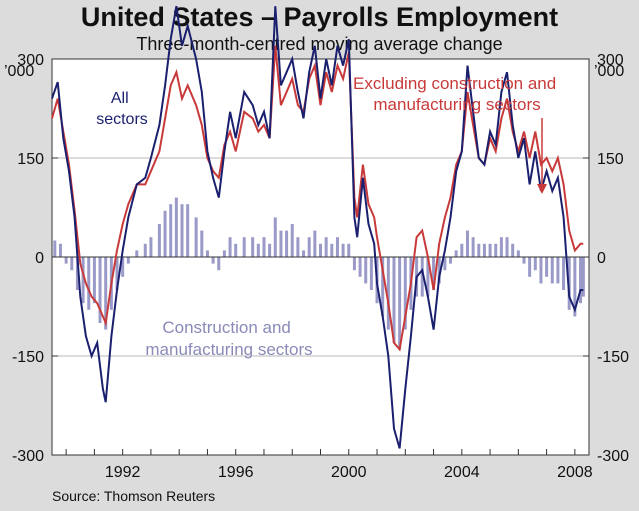 The image size is (639, 511). What do you see at coordinates (28, 456) in the screenshot?
I see `ytick-left-label-0: -300` at bounding box center [28, 456].